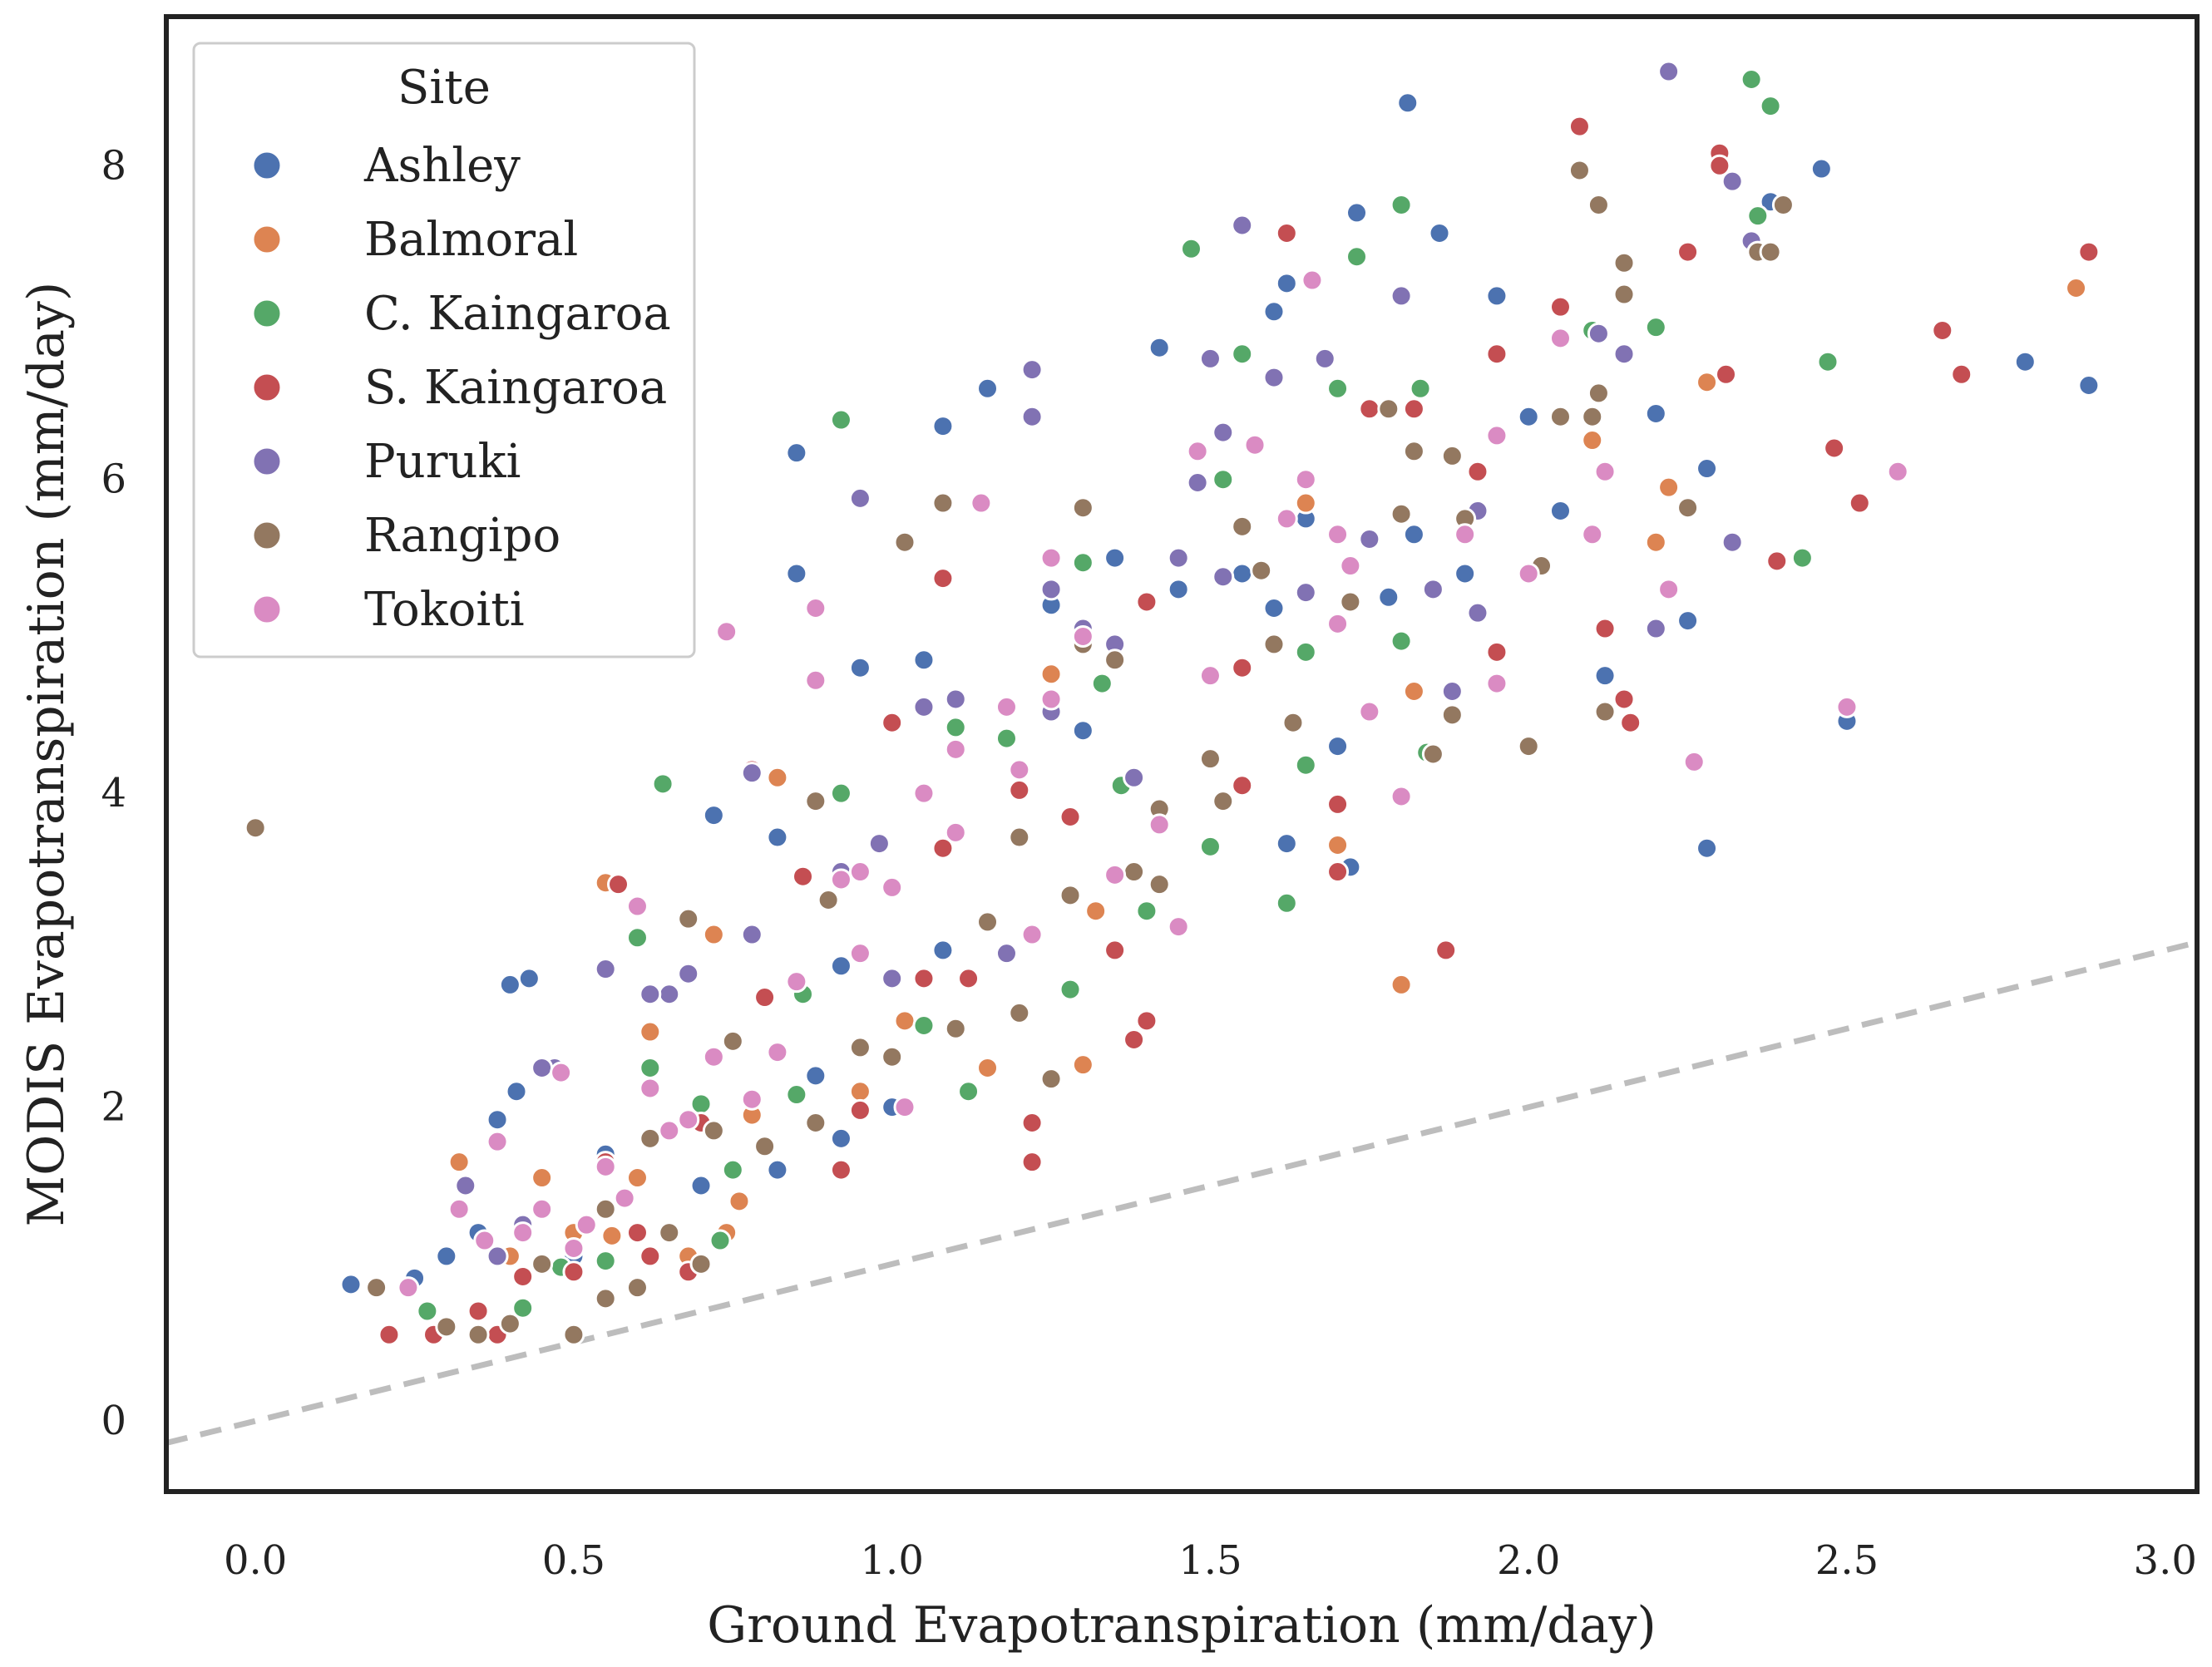  I want to click on y-tick-label: 8, so click(113, 165).